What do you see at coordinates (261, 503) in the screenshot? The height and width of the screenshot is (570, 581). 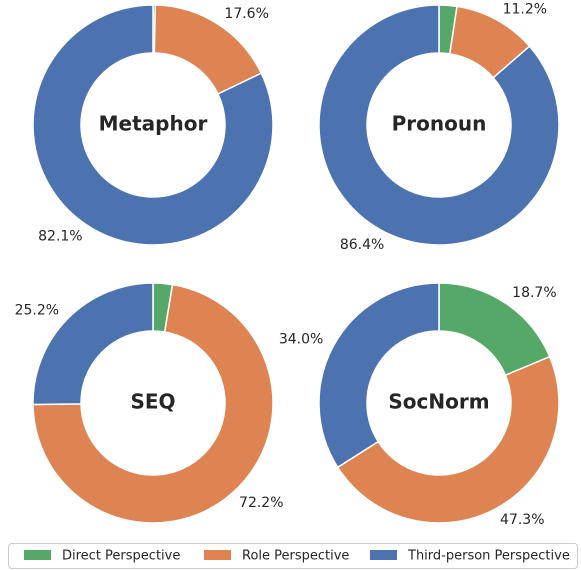 I see `value-label: 72.2%` at bounding box center [261, 503].